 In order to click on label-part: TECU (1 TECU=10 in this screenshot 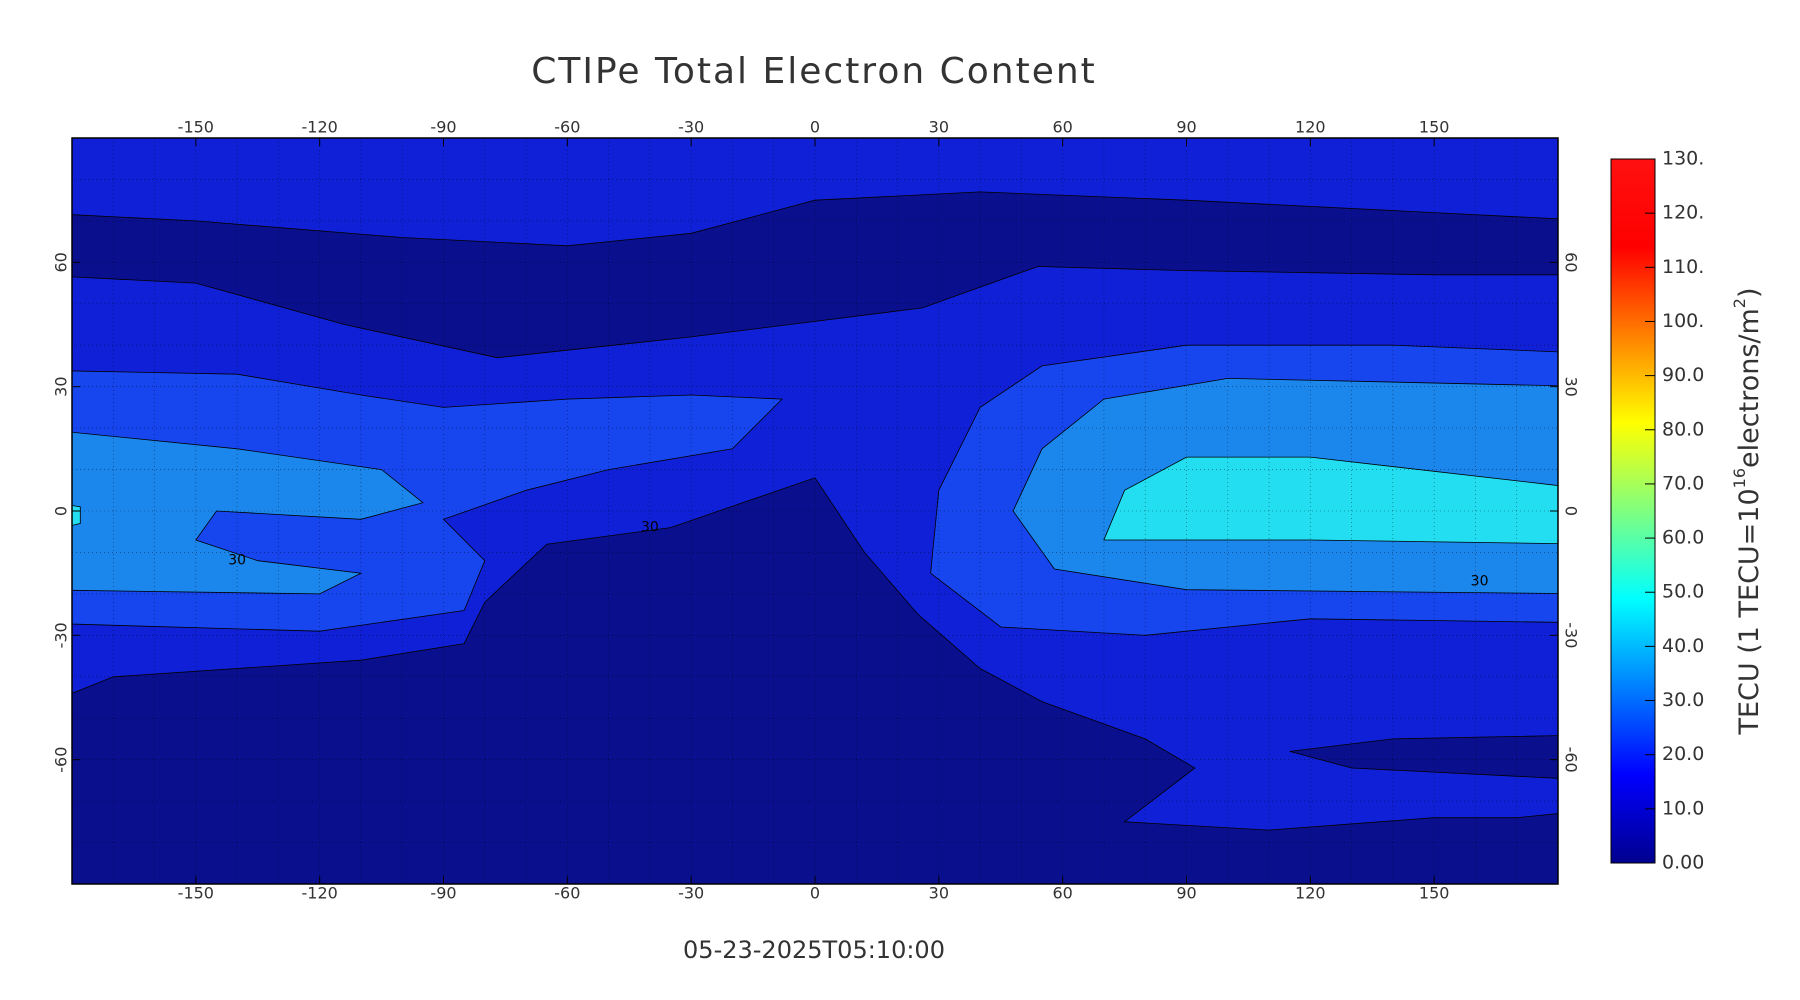, I will do `click(1749, 611)`.